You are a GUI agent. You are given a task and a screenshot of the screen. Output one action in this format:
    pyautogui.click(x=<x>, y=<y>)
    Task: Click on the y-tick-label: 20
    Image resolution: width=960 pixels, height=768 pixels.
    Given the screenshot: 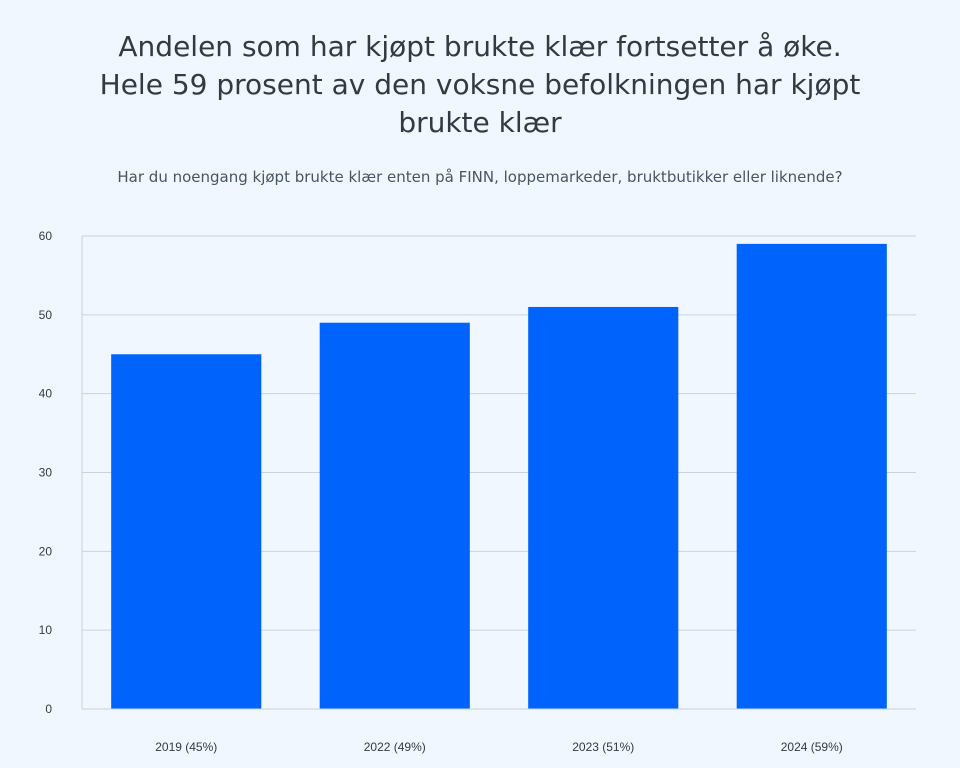 What is the action you would take?
    pyautogui.click(x=46, y=551)
    